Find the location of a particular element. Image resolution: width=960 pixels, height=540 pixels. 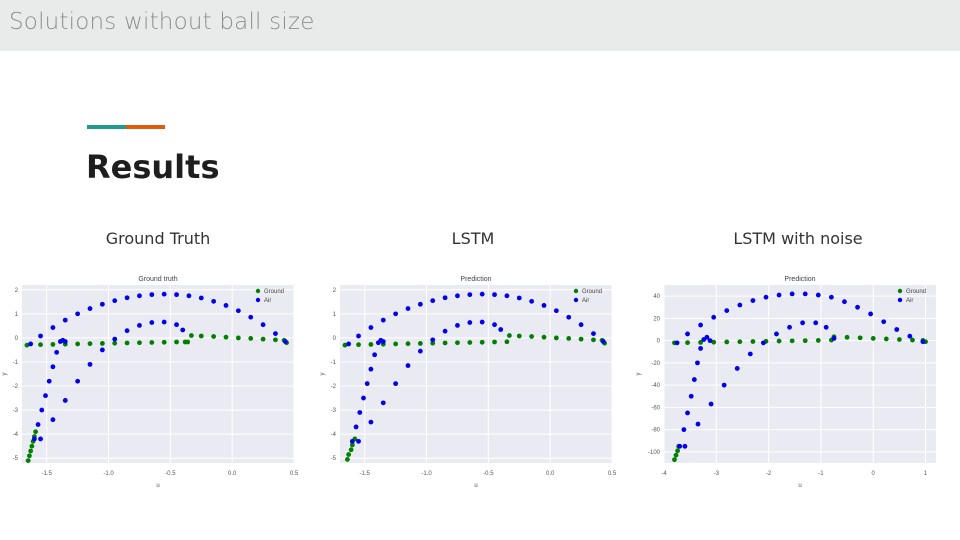

y-tick-label: 40 is located at coordinates (656, 297).